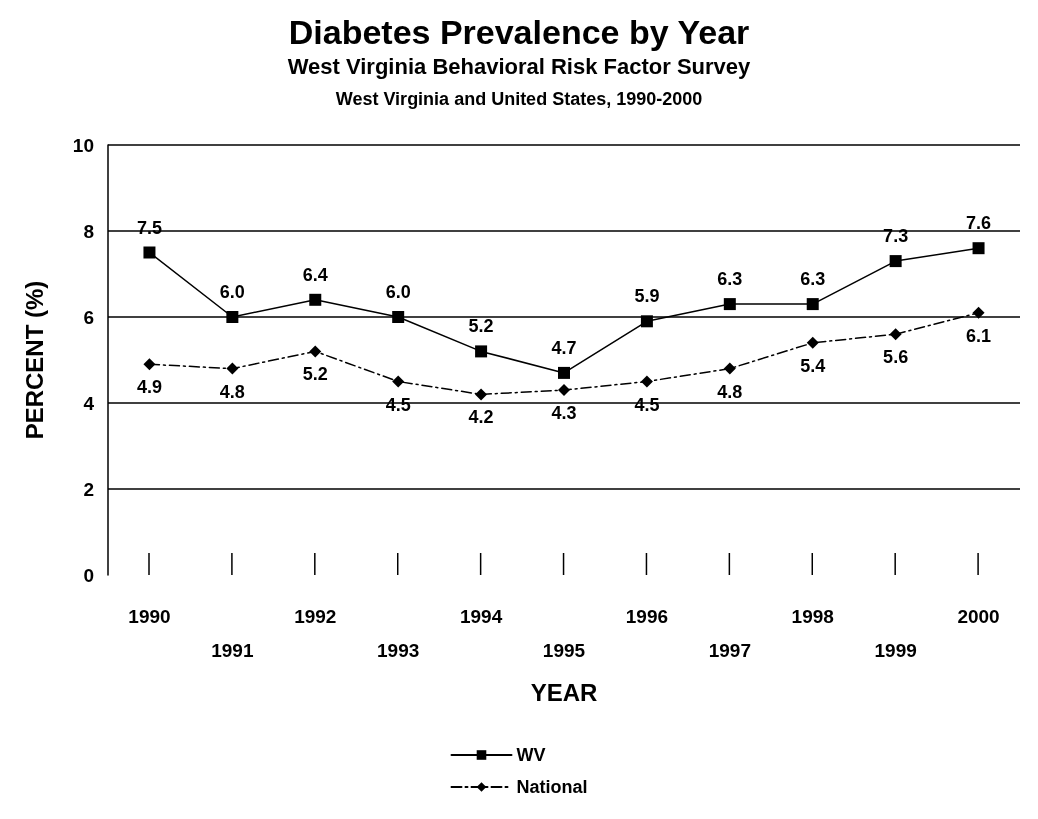  What do you see at coordinates (88, 489) in the screenshot?
I see `y-tick-label: 2` at bounding box center [88, 489].